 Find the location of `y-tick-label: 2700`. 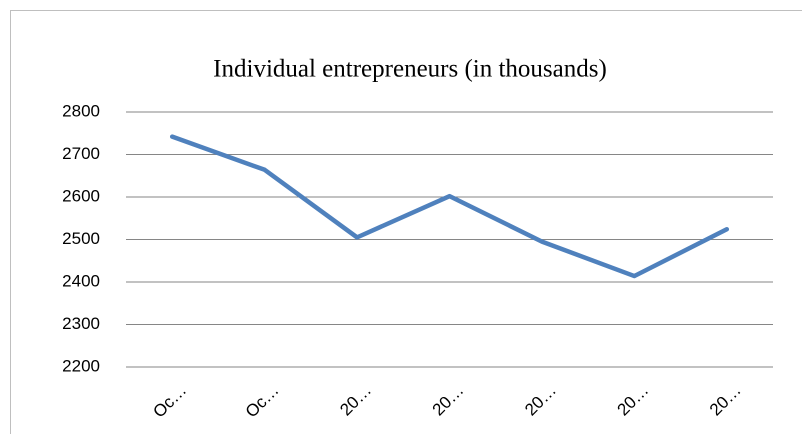

y-tick-label: 2700 is located at coordinates (81, 153).